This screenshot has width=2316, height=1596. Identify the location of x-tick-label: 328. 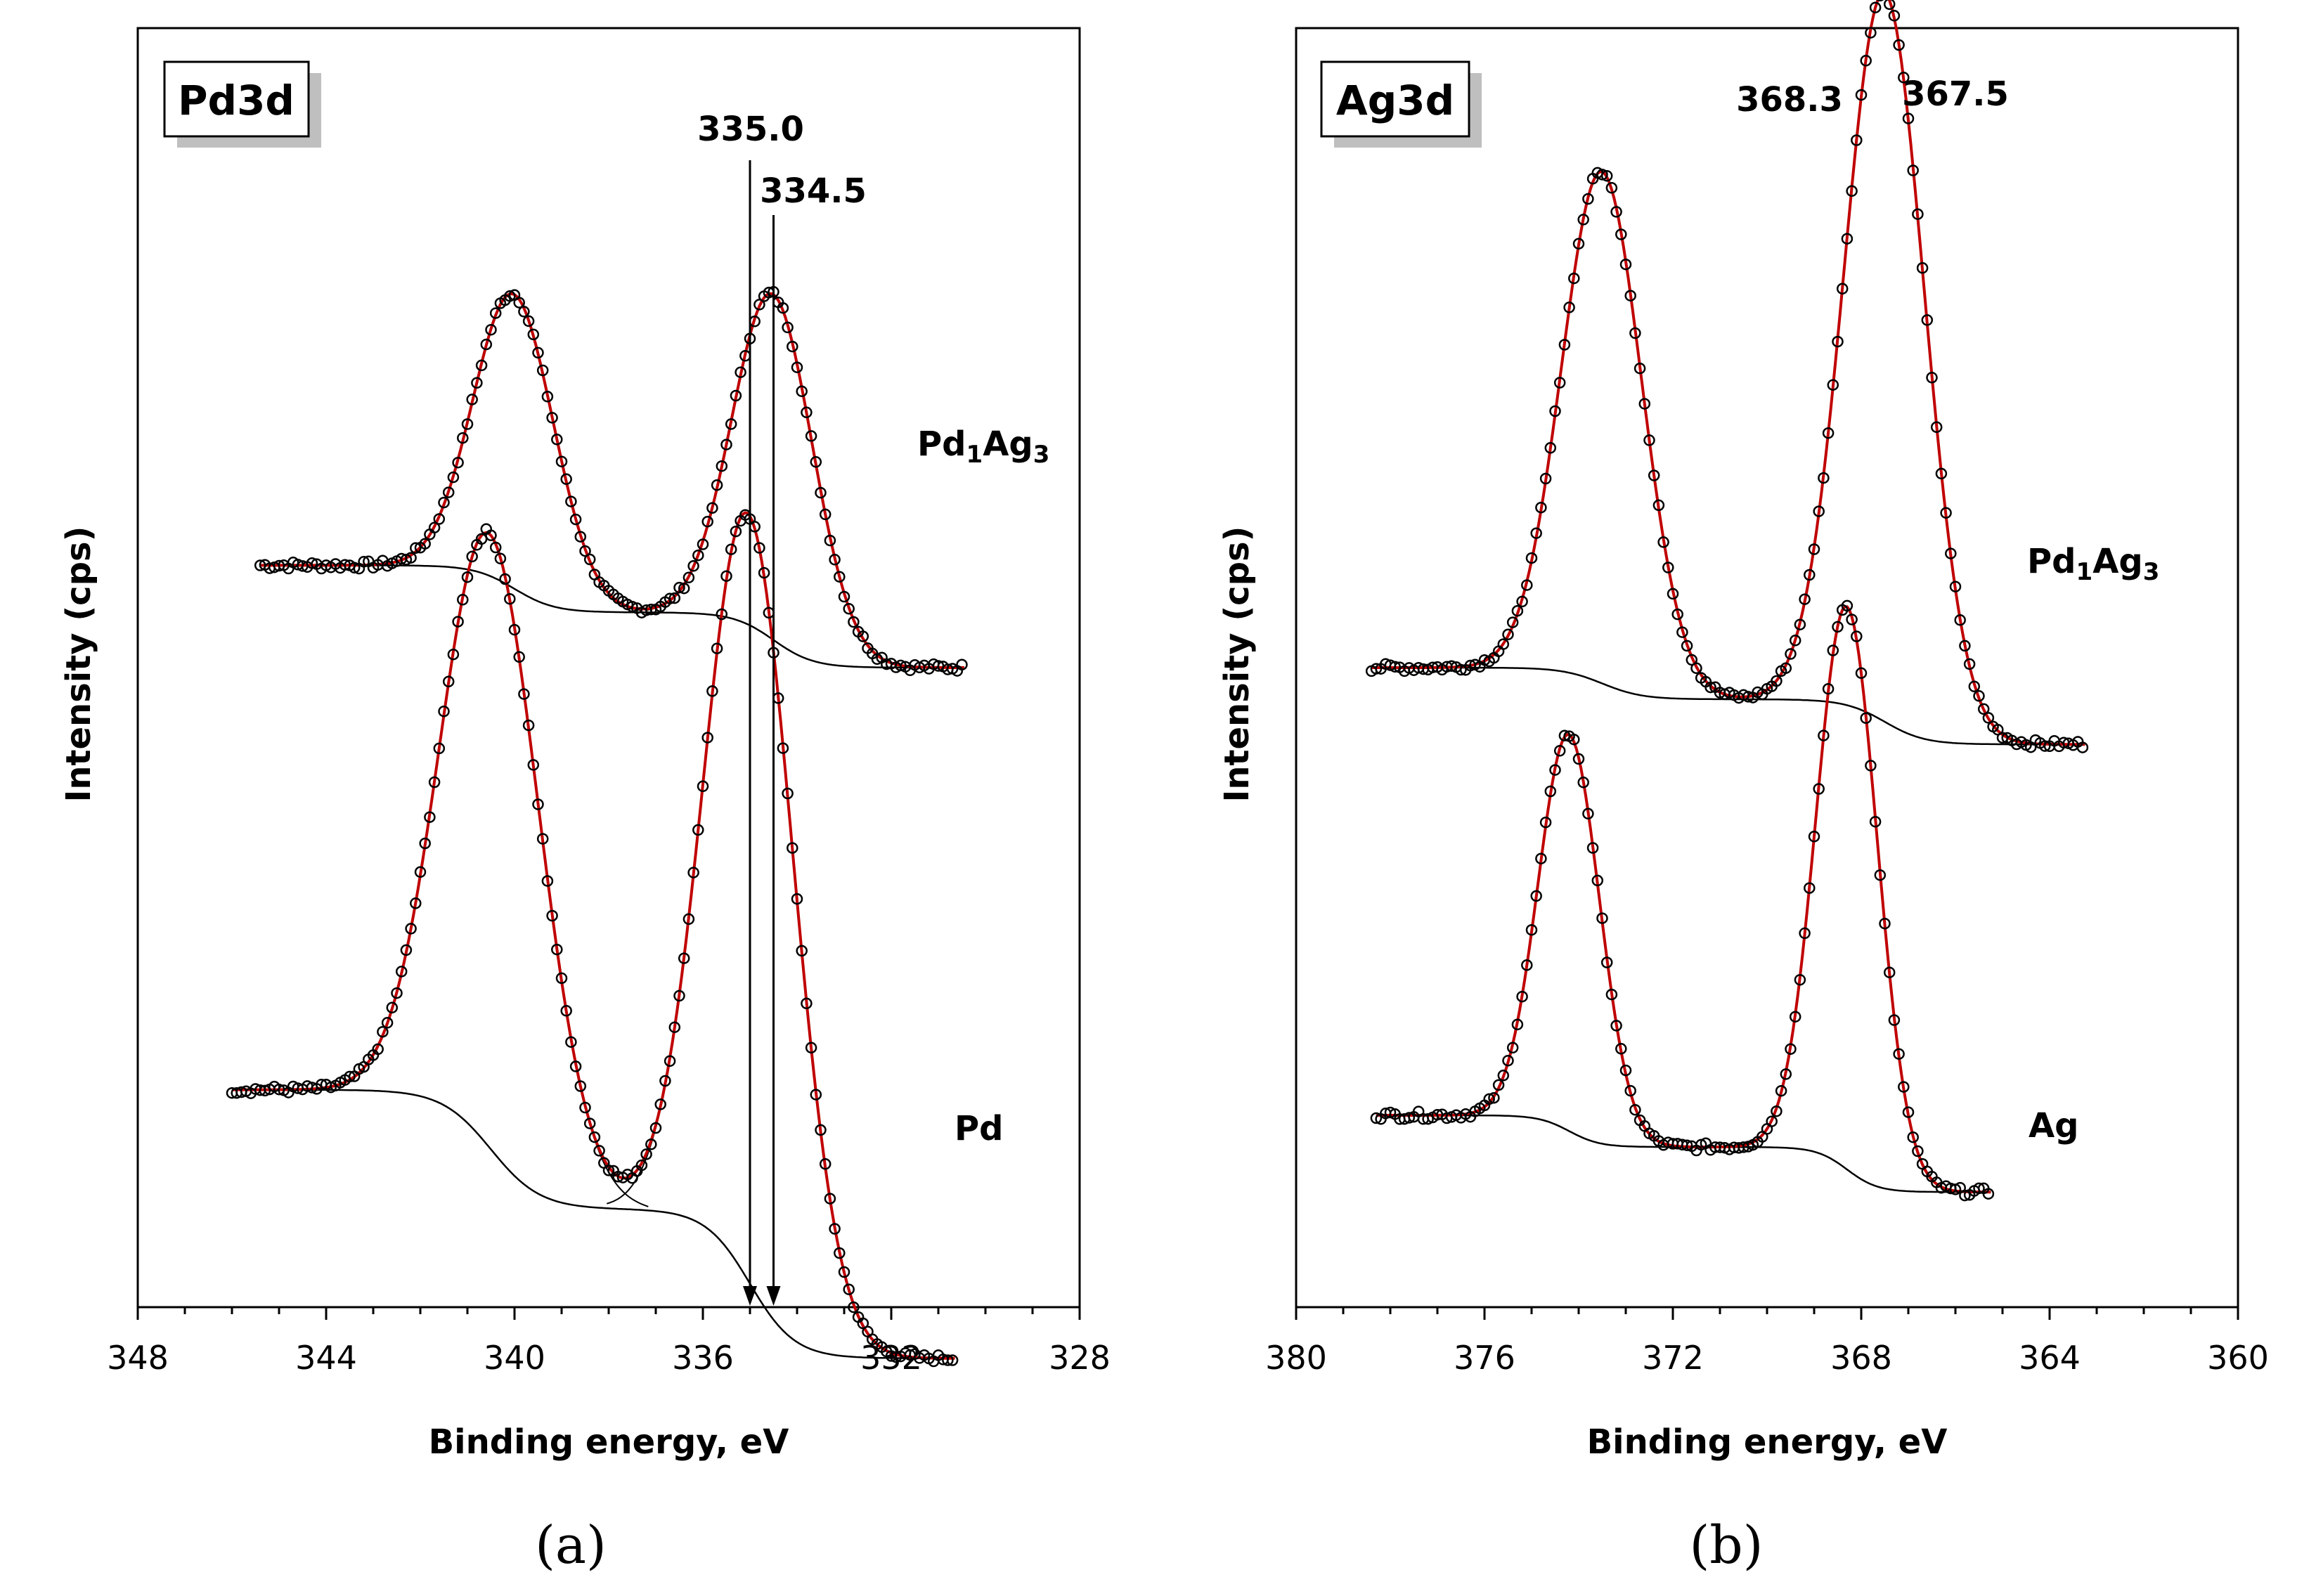
(1080, 1358).